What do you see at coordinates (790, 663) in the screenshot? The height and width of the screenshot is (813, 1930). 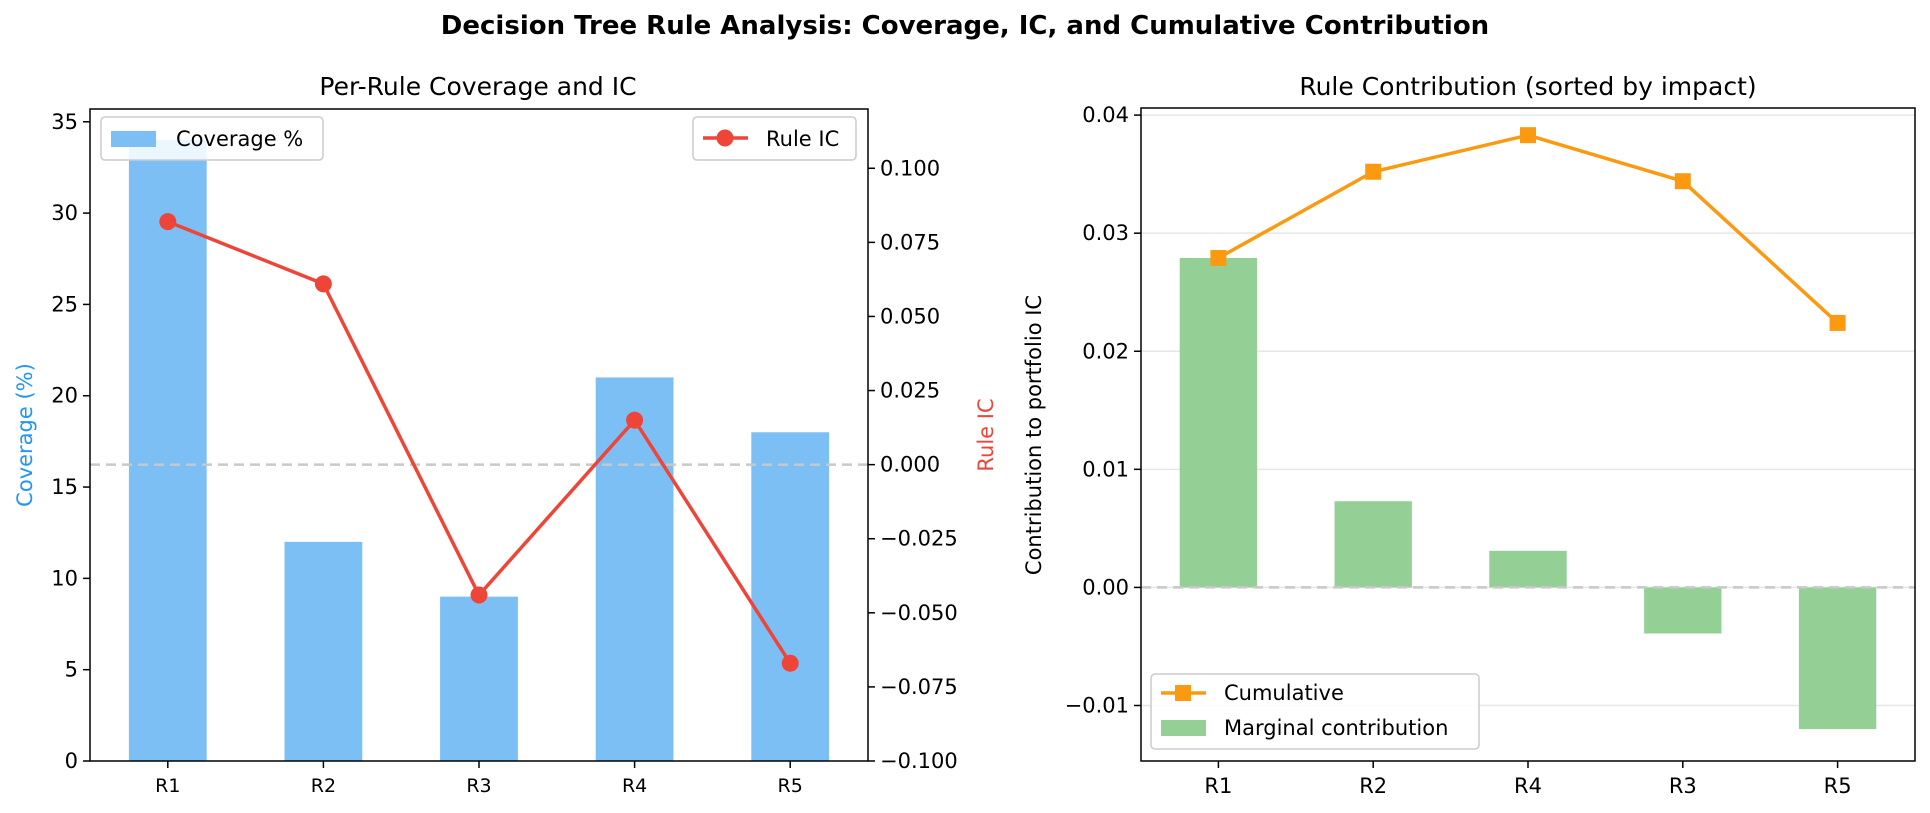 I see `rule-ic-point-r5` at bounding box center [790, 663].